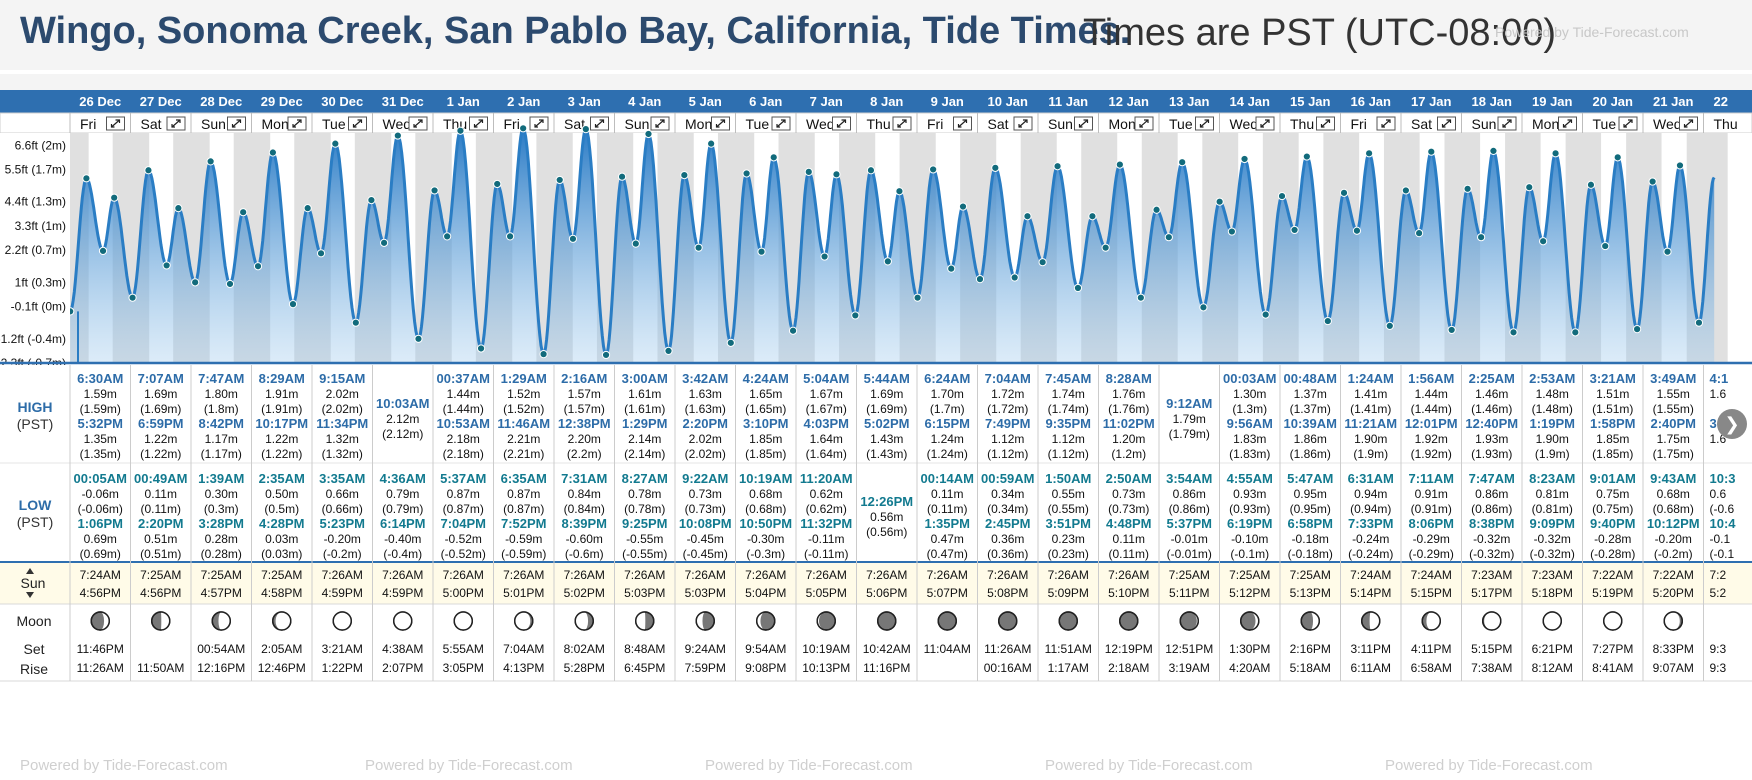 The height and width of the screenshot is (780, 1752). What do you see at coordinates (522, 621) in the screenshot?
I see `moon-lit` at bounding box center [522, 621].